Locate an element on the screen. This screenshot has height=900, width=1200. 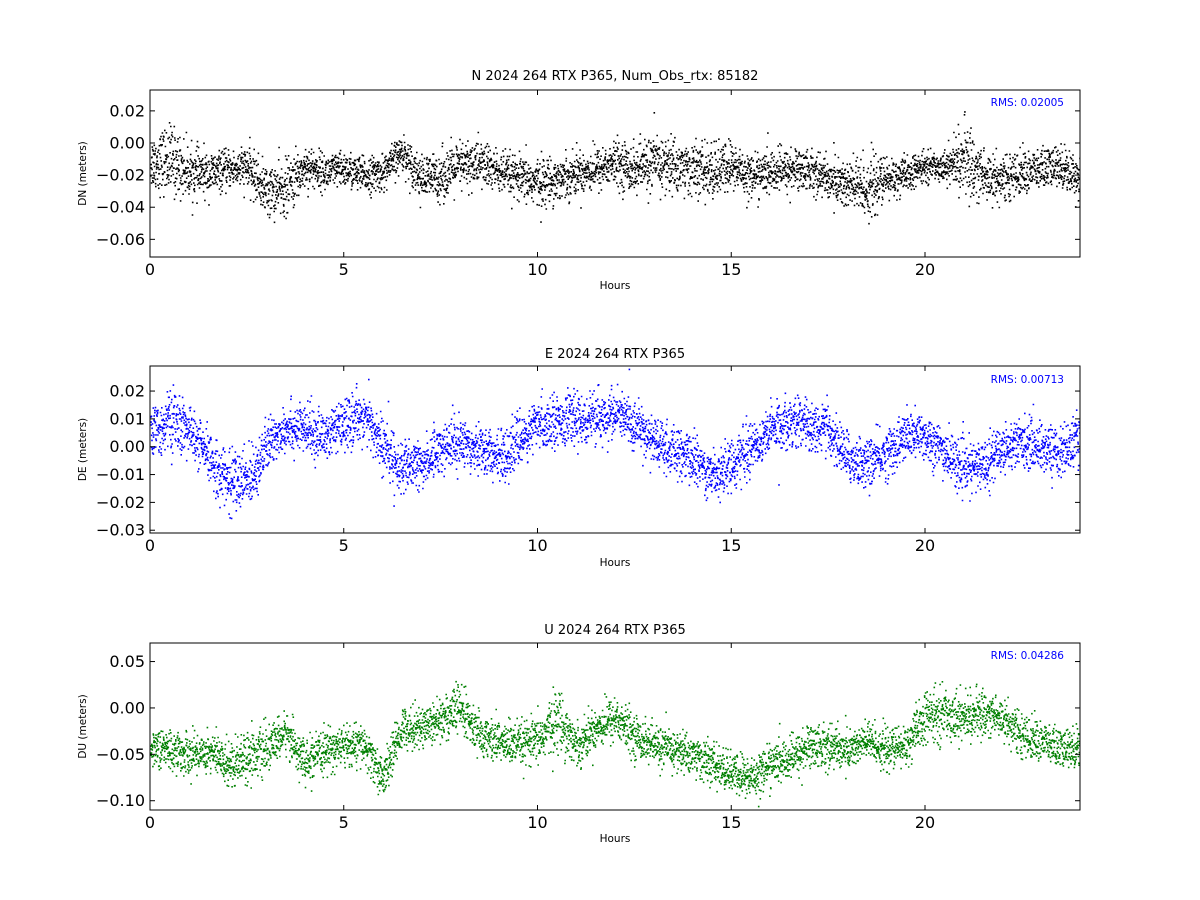
north-chart-title: N 2024 264 RTX P365, Num_Obs_rtx: 85182 is located at coordinates (615, 76).